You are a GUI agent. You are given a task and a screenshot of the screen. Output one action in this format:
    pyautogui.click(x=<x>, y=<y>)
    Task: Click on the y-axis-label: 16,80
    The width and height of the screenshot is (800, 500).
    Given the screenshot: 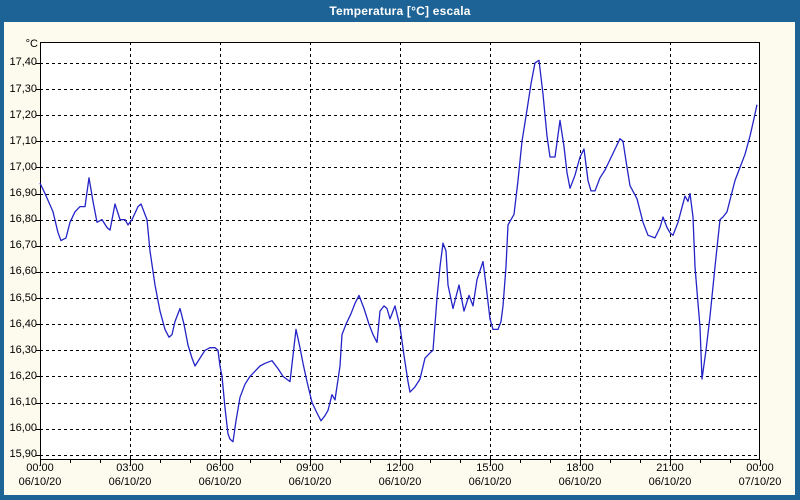 What is the action you would take?
    pyautogui.click(x=23, y=219)
    